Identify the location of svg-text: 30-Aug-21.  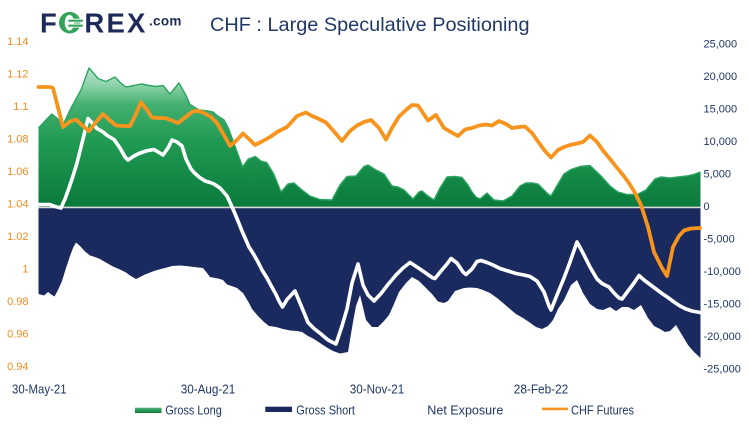
(208, 388).